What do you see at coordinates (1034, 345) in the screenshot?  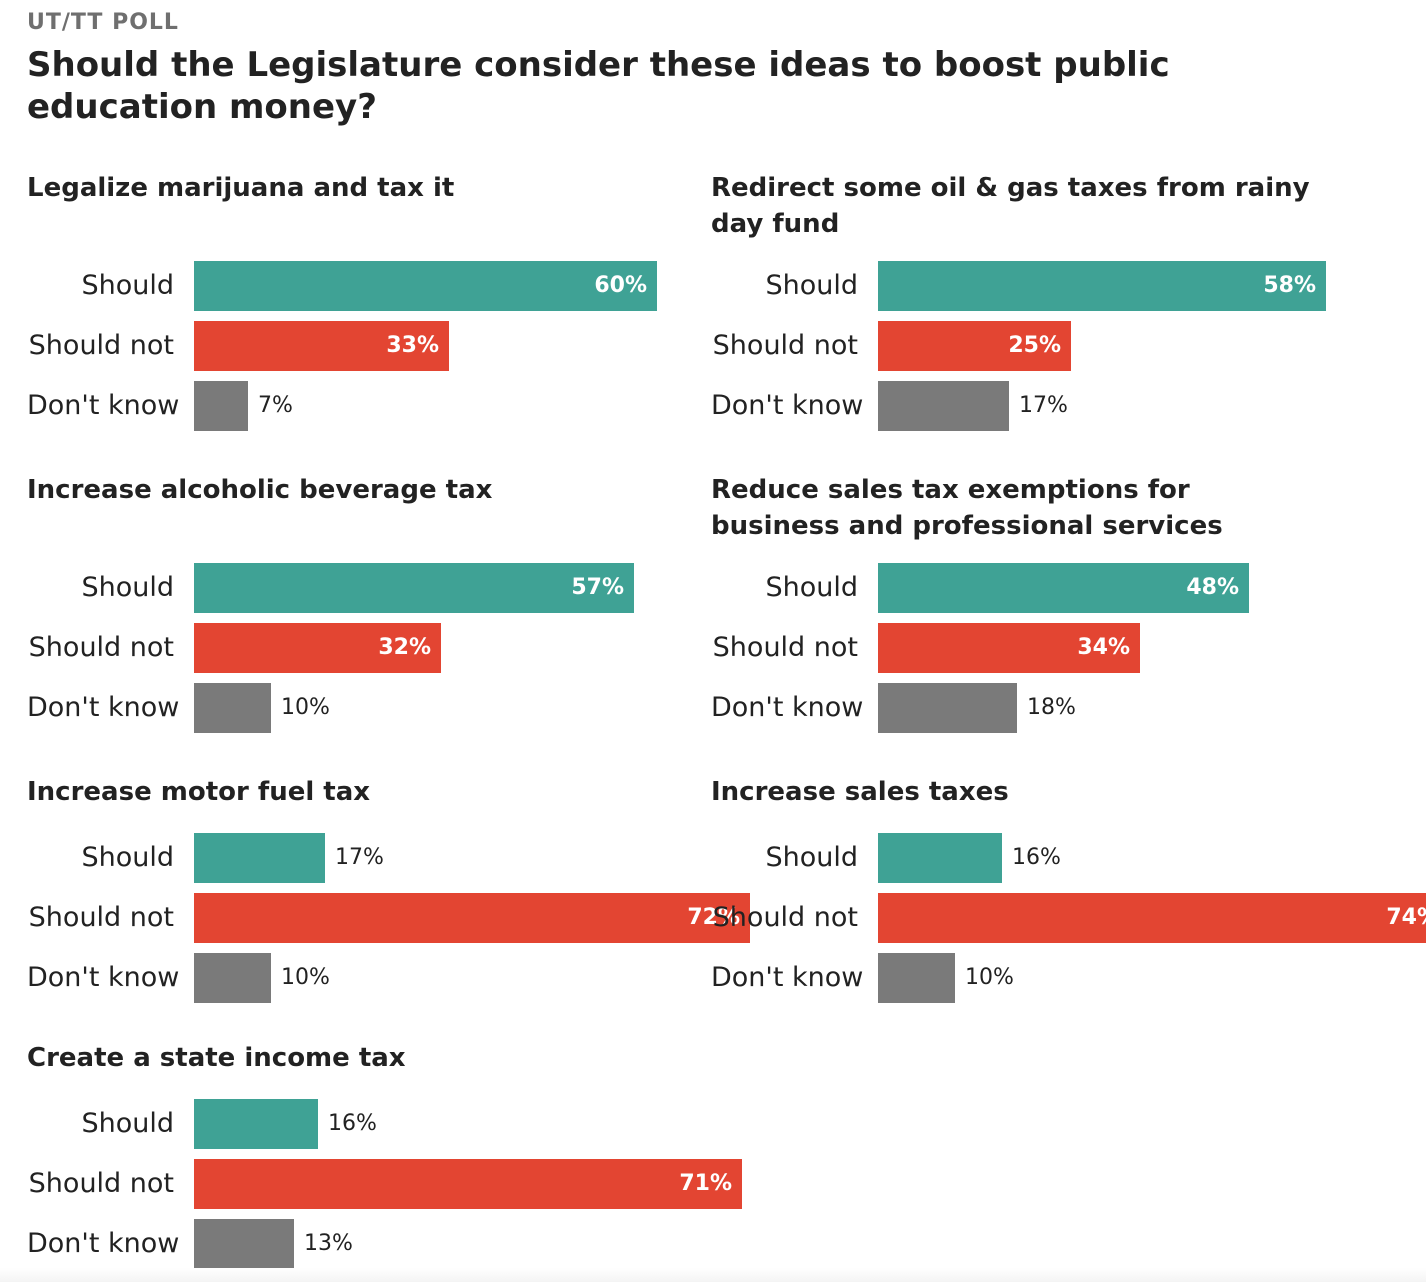 I see `data-label: 25%` at bounding box center [1034, 345].